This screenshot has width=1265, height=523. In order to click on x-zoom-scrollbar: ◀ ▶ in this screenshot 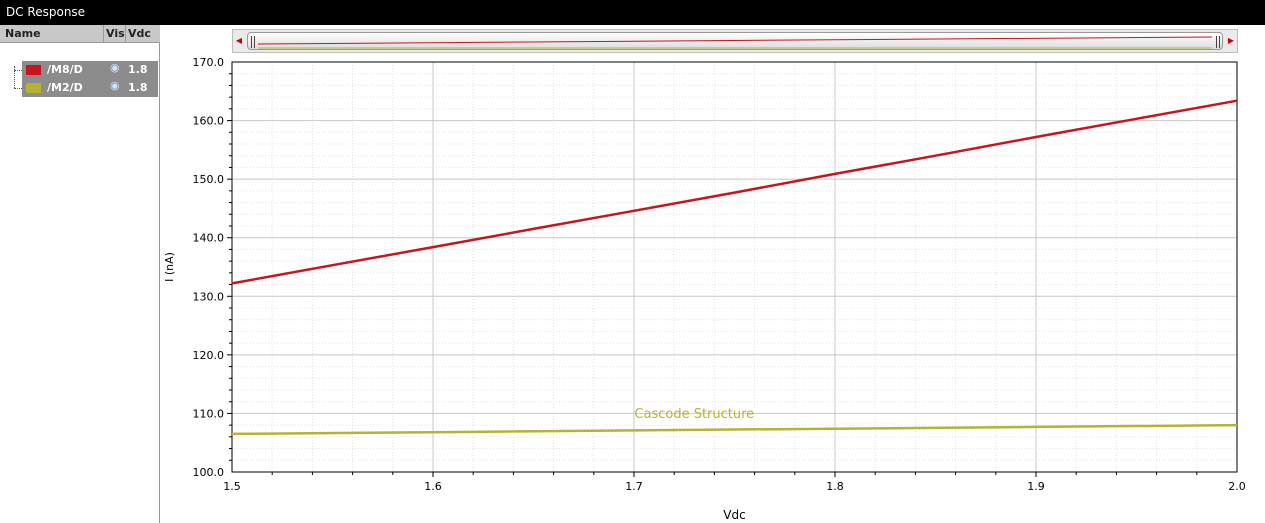, I will do `click(735, 41)`.